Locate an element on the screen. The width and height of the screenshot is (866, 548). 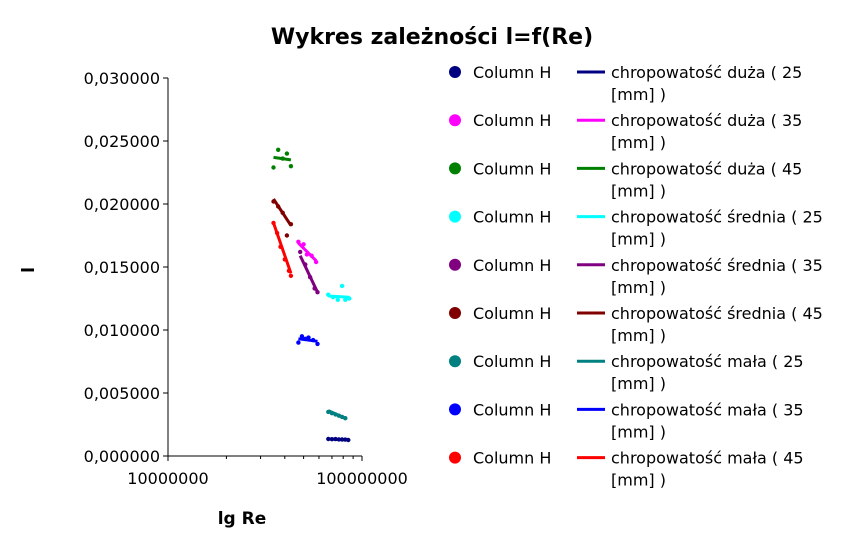
y-axis-label: l is located at coordinates (29, 270).